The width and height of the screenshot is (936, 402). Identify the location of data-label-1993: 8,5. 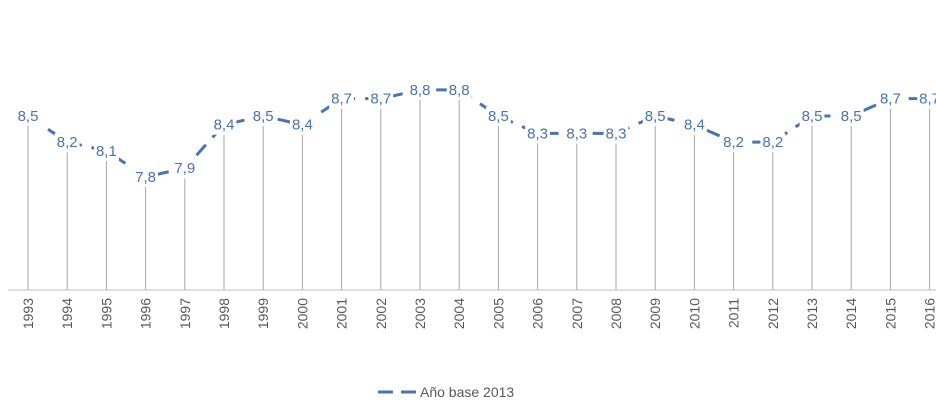
(28, 116).